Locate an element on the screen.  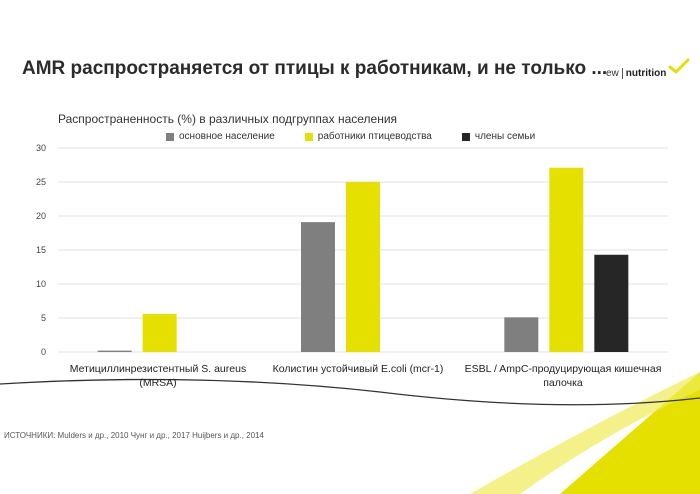
legend-item-poultry-workers: работники птицеводства is located at coordinates (368, 136).